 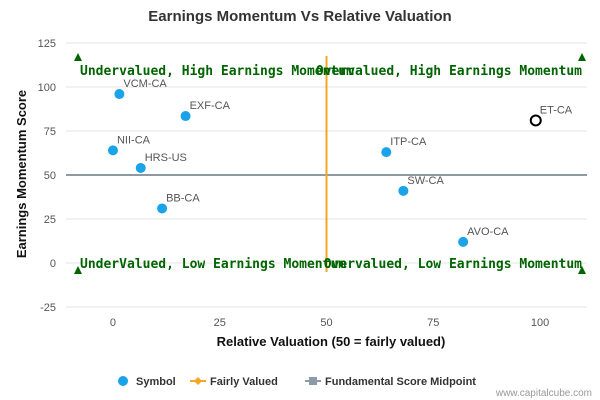 What do you see at coordinates (53, 264) in the screenshot?
I see `y-tick-label: 0` at bounding box center [53, 264].